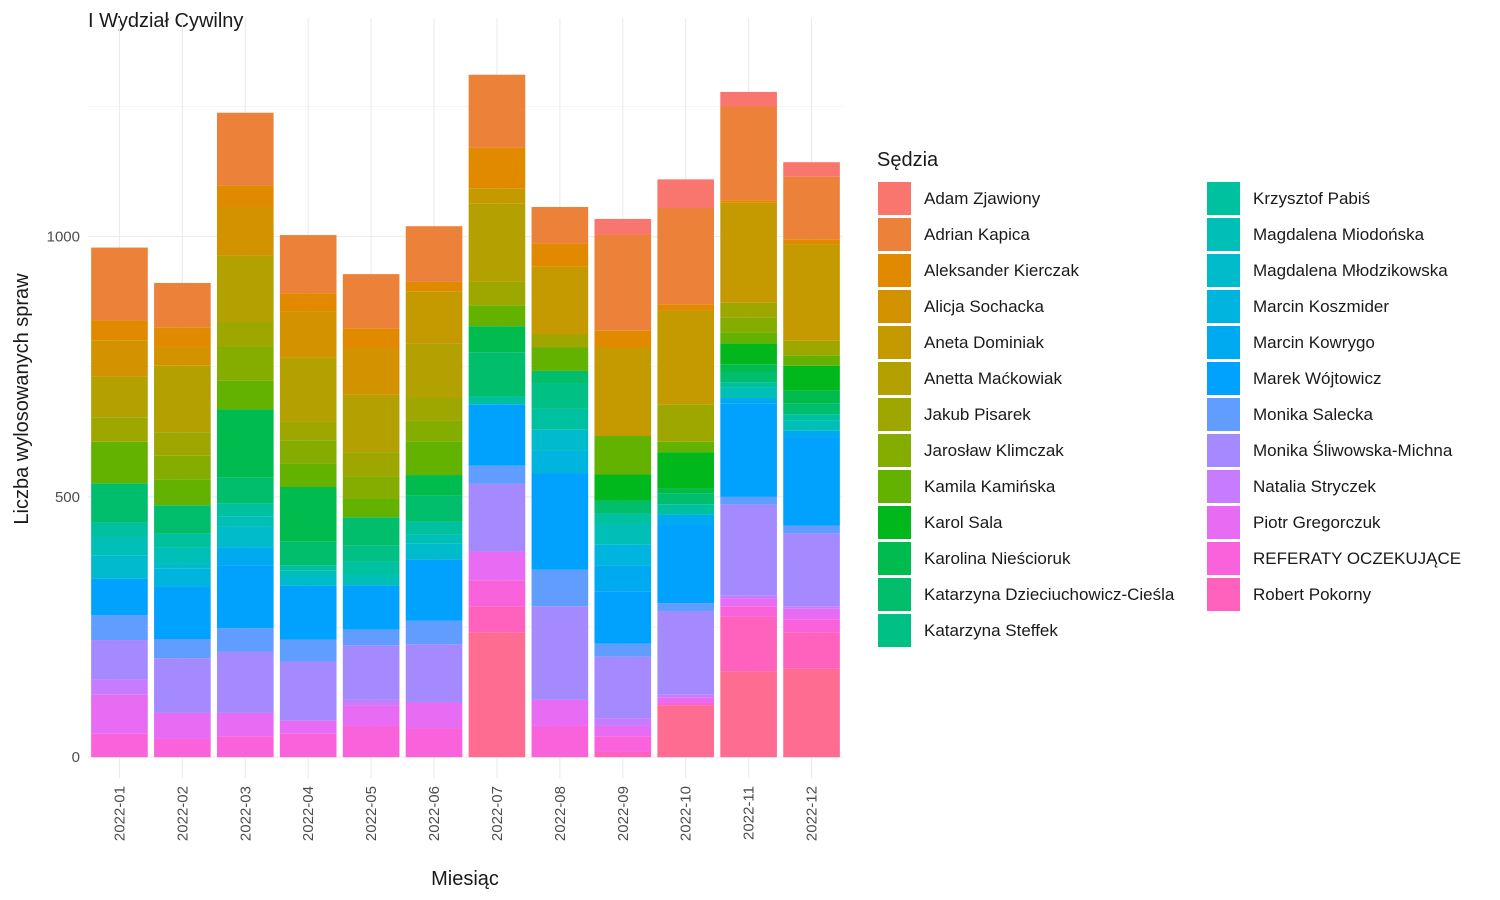  I want to click on legend-label: Monika Salecka, so click(1313, 414).